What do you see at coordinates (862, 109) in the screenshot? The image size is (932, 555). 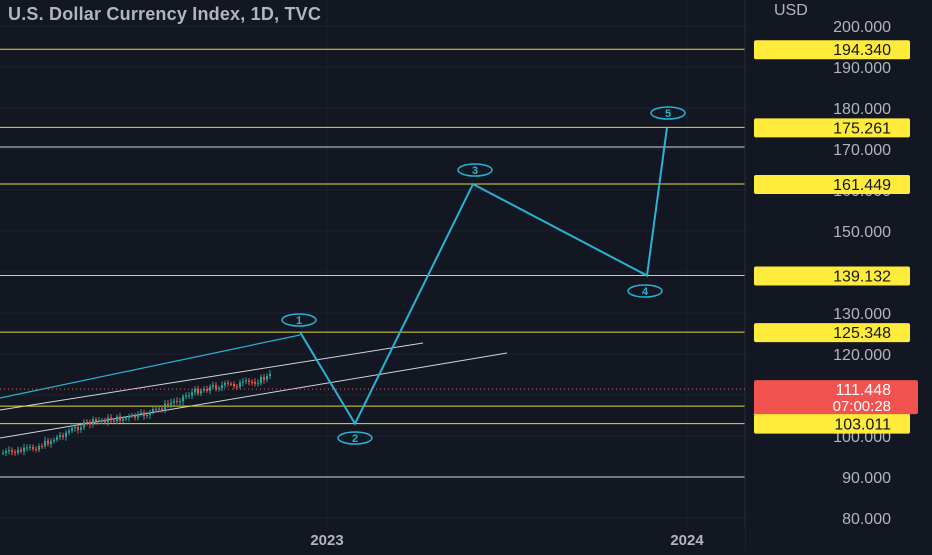 I see `price-tick-label: 180.000` at bounding box center [862, 109].